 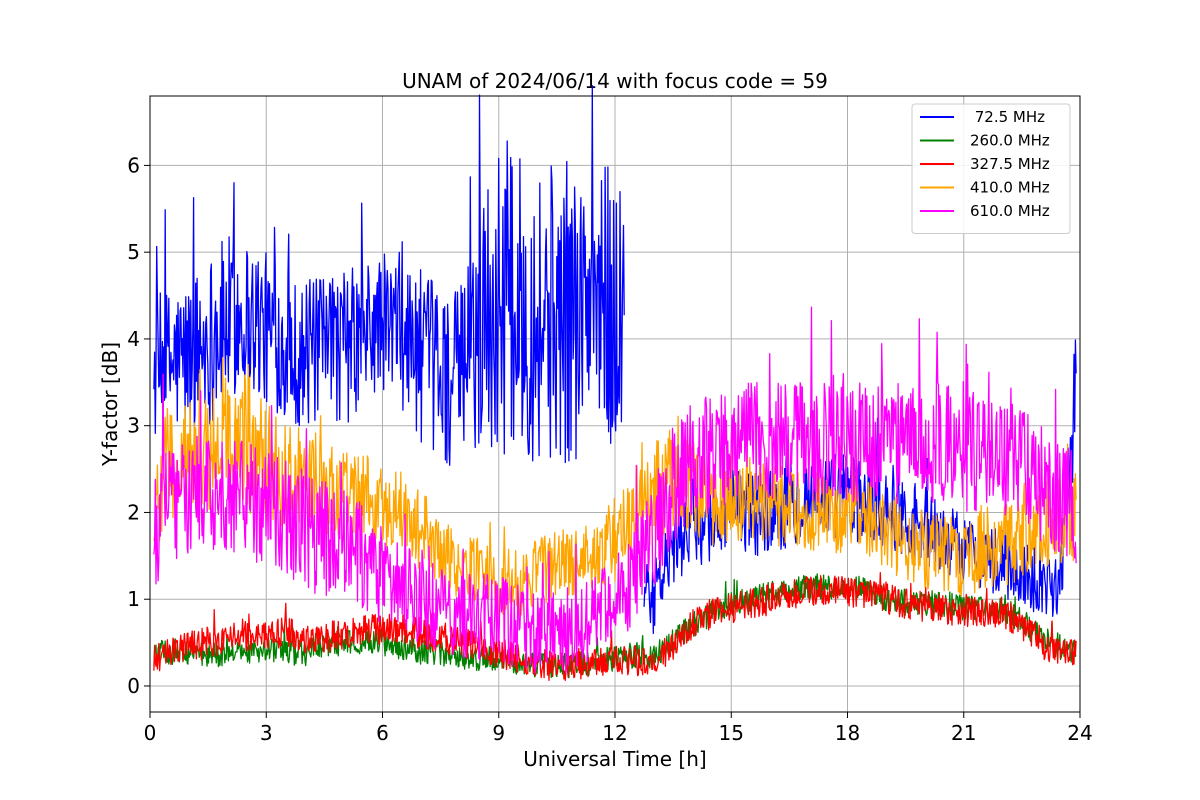 What do you see at coordinates (133, 426) in the screenshot?
I see `y-tick-label: 3` at bounding box center [133, 426].